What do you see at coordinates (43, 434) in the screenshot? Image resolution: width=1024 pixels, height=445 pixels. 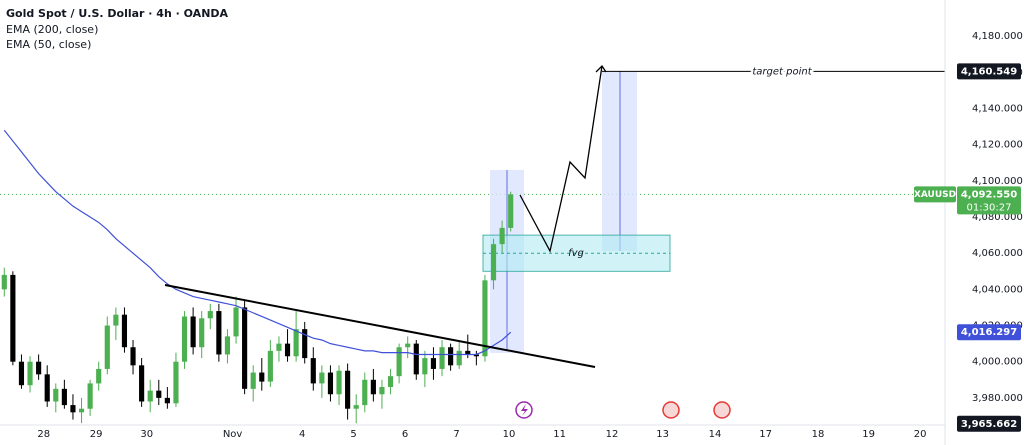 I see `x-tick-label: 28` at bounding box center [43, 434].